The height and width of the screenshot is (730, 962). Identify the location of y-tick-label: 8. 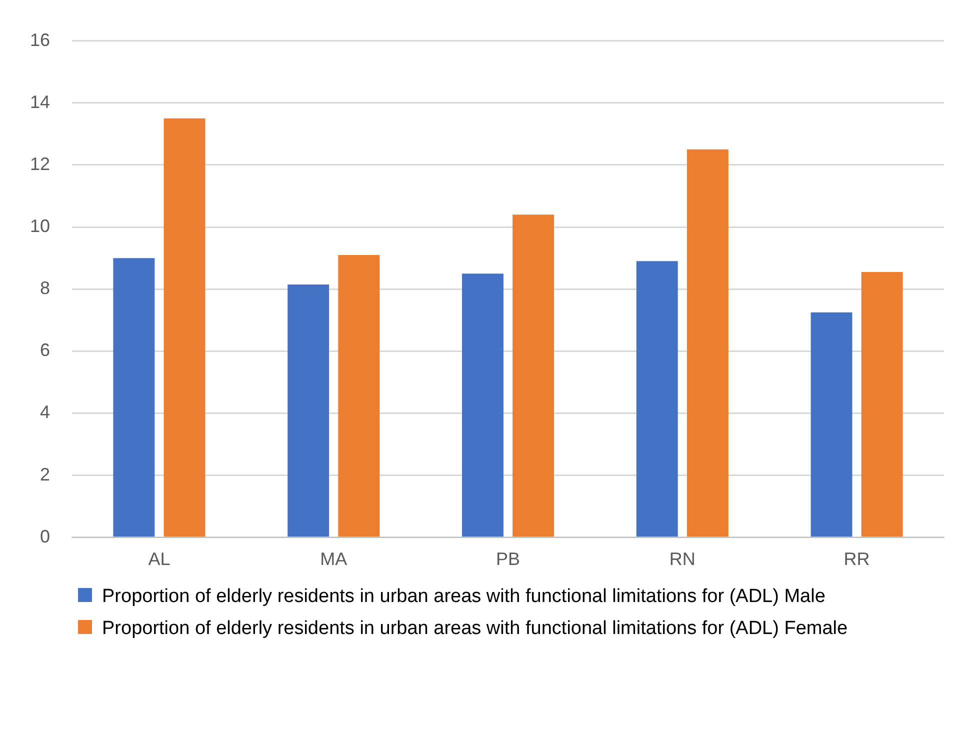
(45, 288).